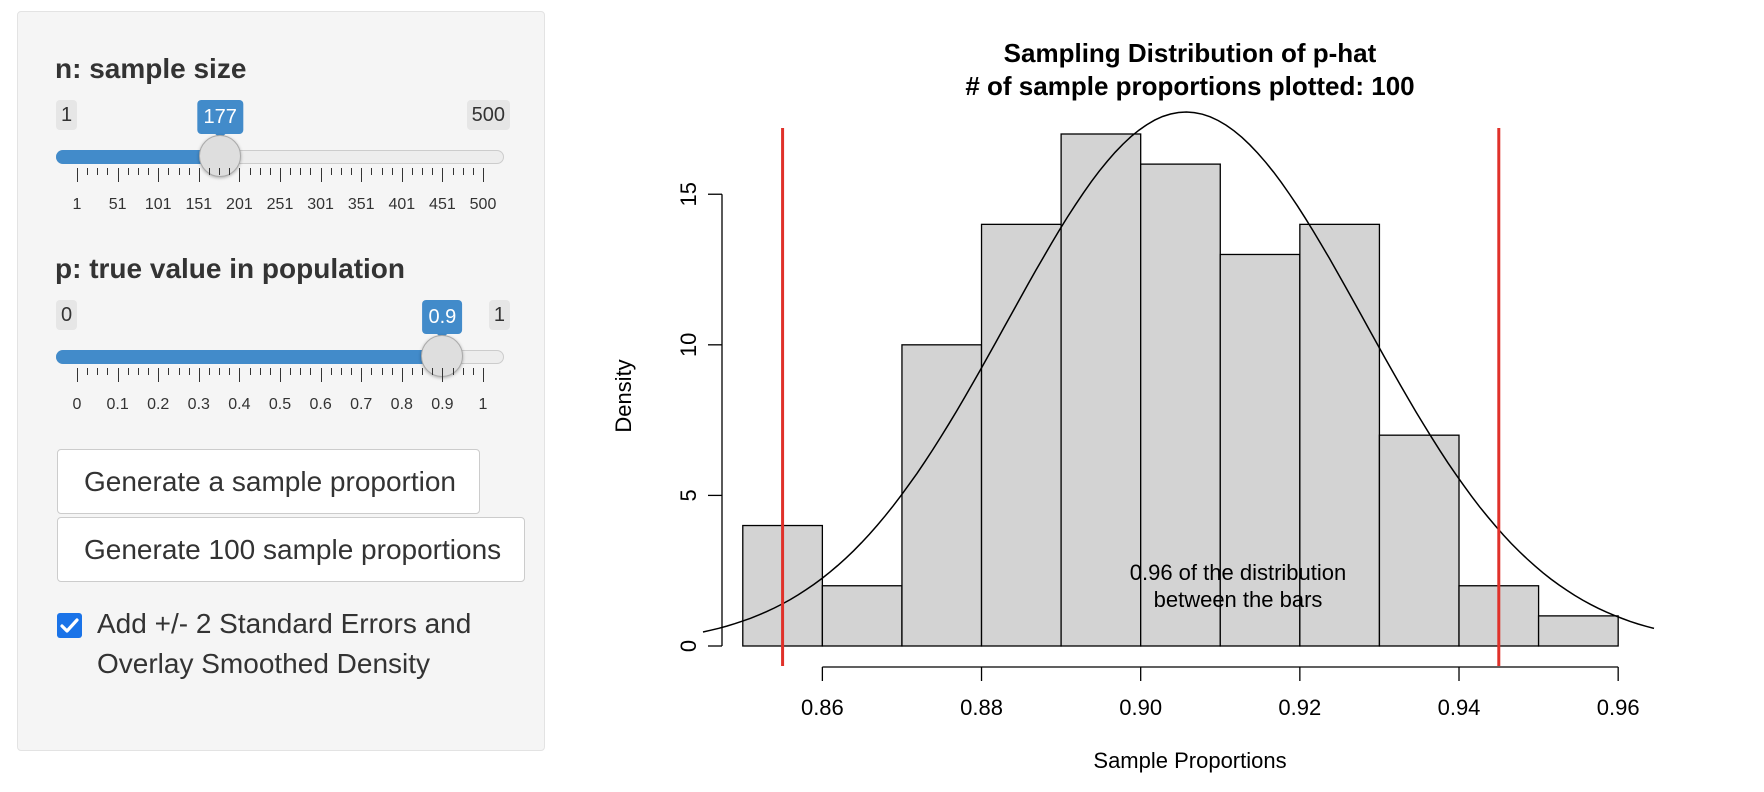 The height and width of the screenshot is (792, 1764). I want to click on n-slider-ticks: 1 51 101 151 201 251 301 351 401 451 500, so click(280, 188).